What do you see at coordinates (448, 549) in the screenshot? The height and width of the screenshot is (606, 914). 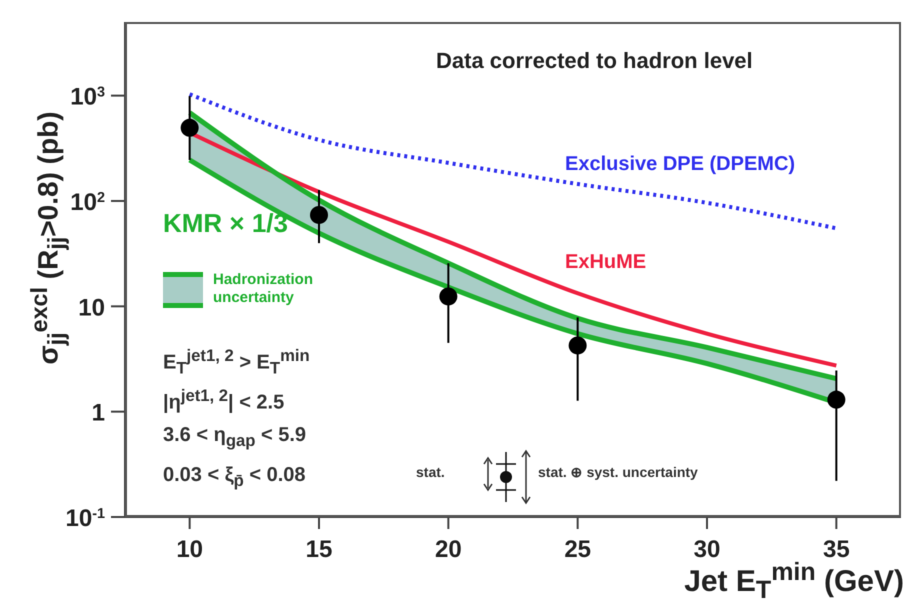 I see `x-tick-label: 20` at bounding box center [448, 549].